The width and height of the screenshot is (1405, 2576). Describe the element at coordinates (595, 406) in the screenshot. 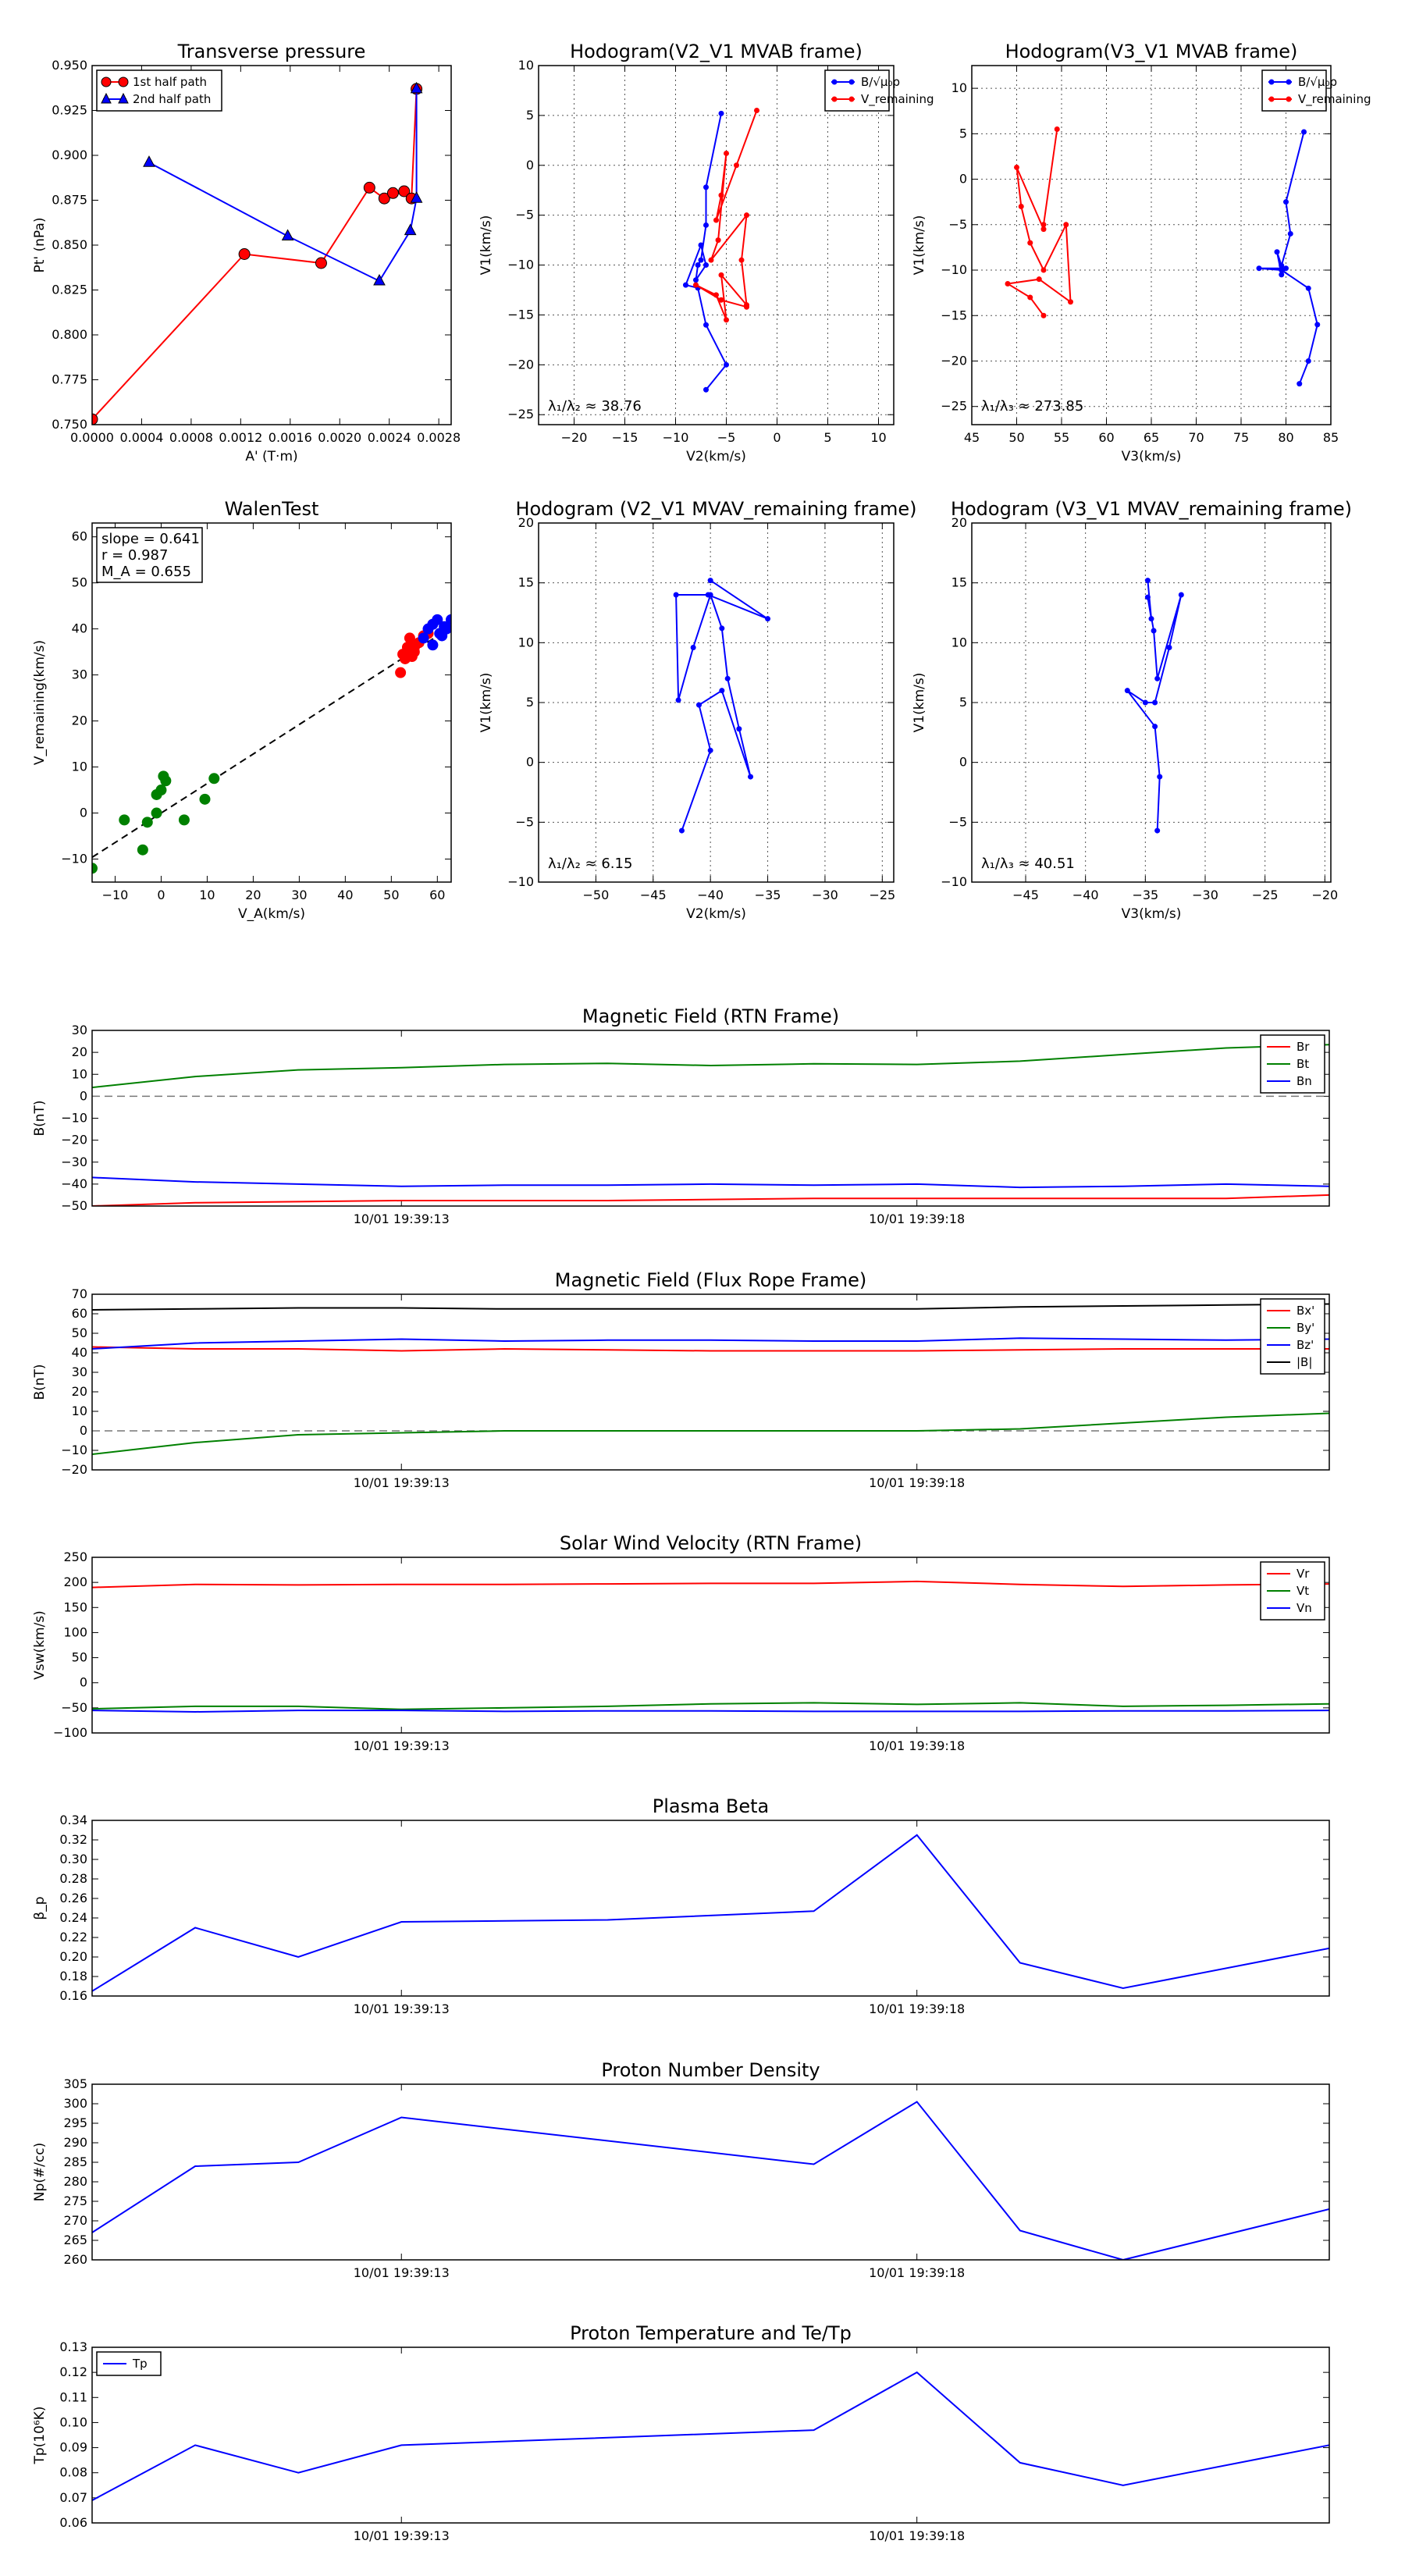

I see `eigen-ratio-label: λ₁/λ₂ ≈ 38.76` at that location.